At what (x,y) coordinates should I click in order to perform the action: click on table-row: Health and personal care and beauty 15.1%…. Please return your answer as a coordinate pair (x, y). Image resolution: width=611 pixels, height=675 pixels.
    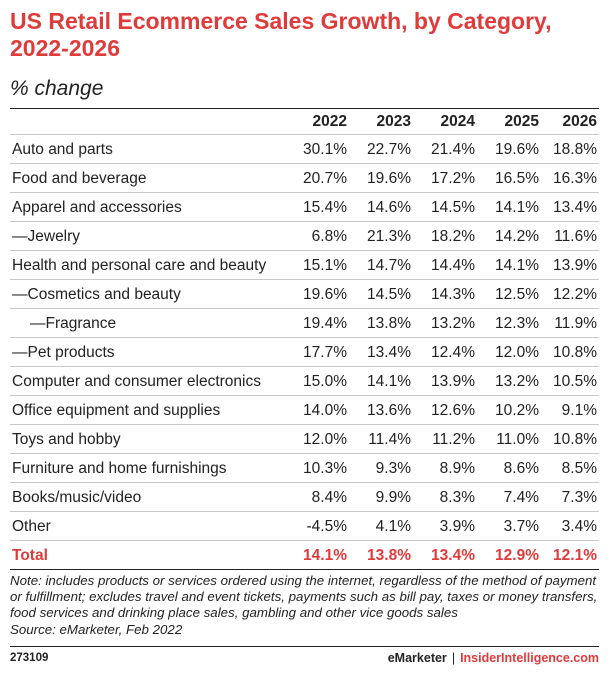
    Looking at the image, I should click on (304, 265).